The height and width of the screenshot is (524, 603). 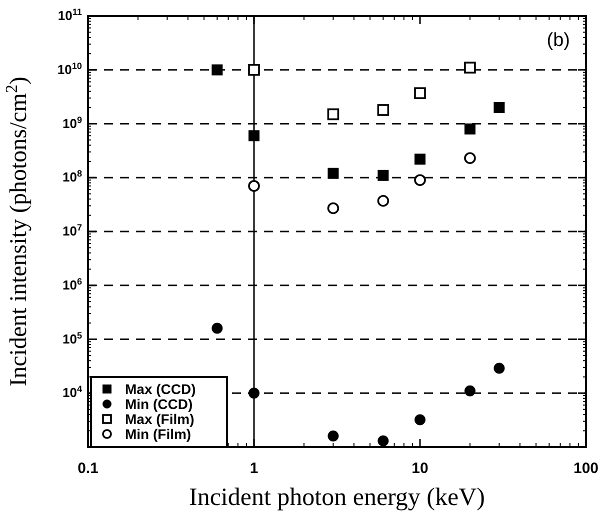 I want to click on legend-label: Max (Film), so click(x=159, y=419).